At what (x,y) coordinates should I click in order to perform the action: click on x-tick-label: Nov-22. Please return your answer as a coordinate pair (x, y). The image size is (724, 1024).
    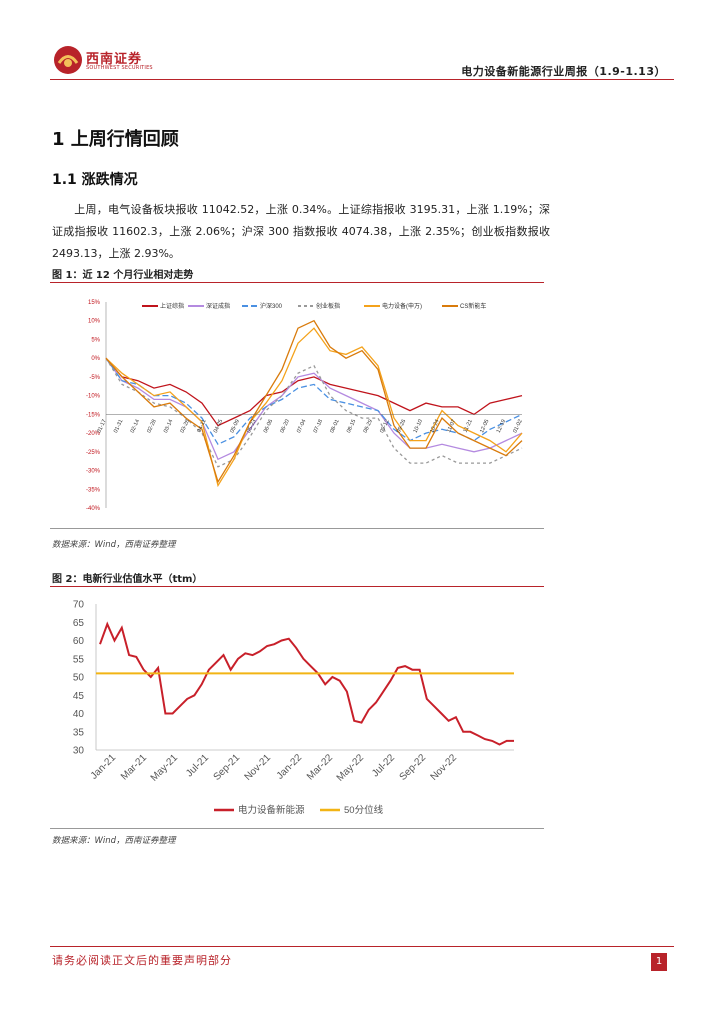
    Looking at the image, I should click on (444, 767).